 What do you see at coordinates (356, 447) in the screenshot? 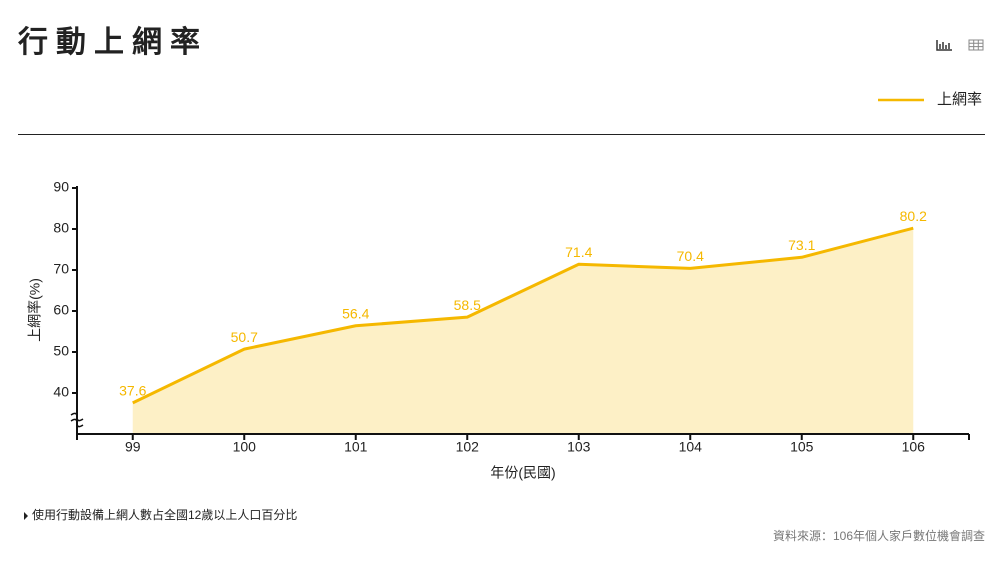
I see `x-tick-label: 101` at bounding box center [356, 447].